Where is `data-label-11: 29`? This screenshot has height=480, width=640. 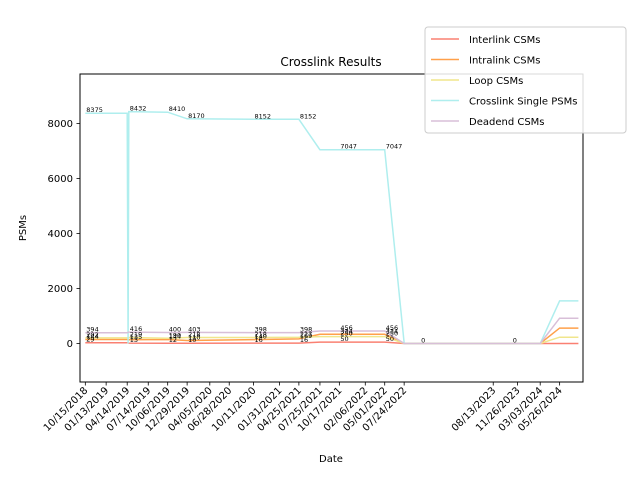
data-label-11: 29 is located at coordinates (90, 340).